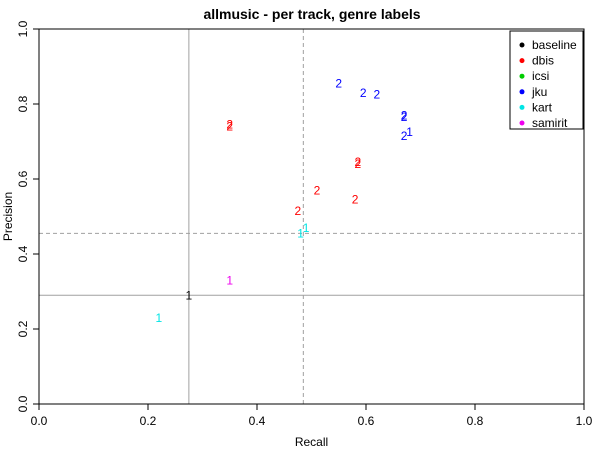 The image size is (600, 450). What do you see at coordinates (311, 14) in the screenshot?
I see `chart-title: allmusic - per track, genre labels` at bounding box center [311, 14].